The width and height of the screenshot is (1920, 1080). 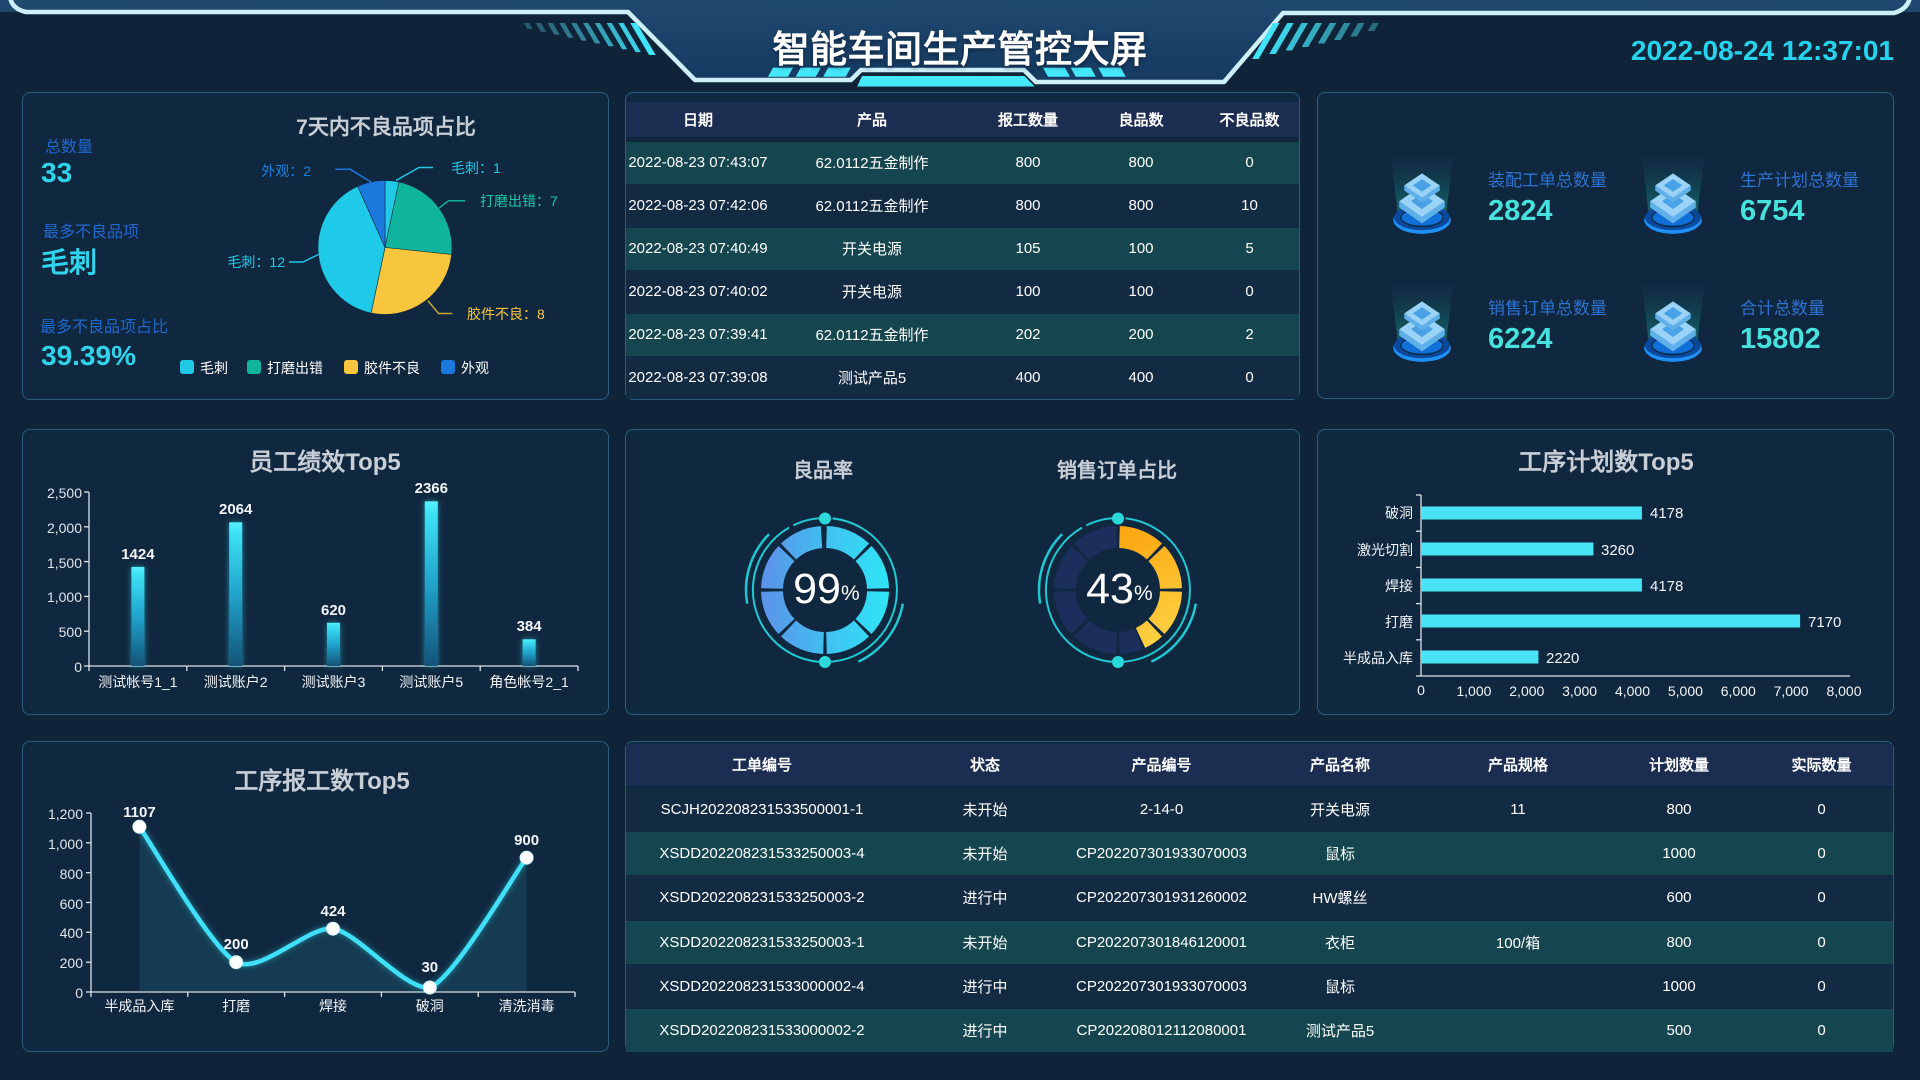 What do you see at coordinates (475, 368) in the screenshot?
I see `svg-text: 外观` at bounding box center [475, 368].